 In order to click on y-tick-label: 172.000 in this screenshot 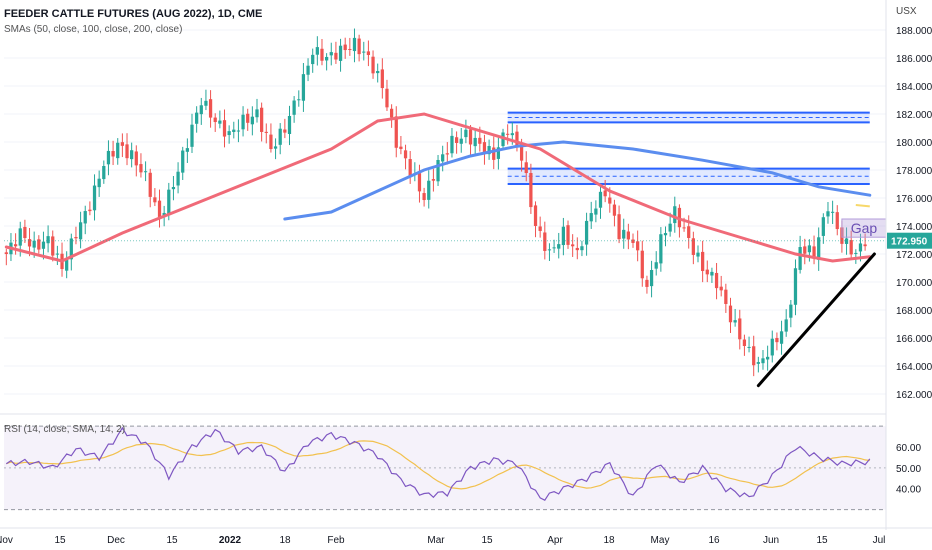, I will do `click(914, 255)`.